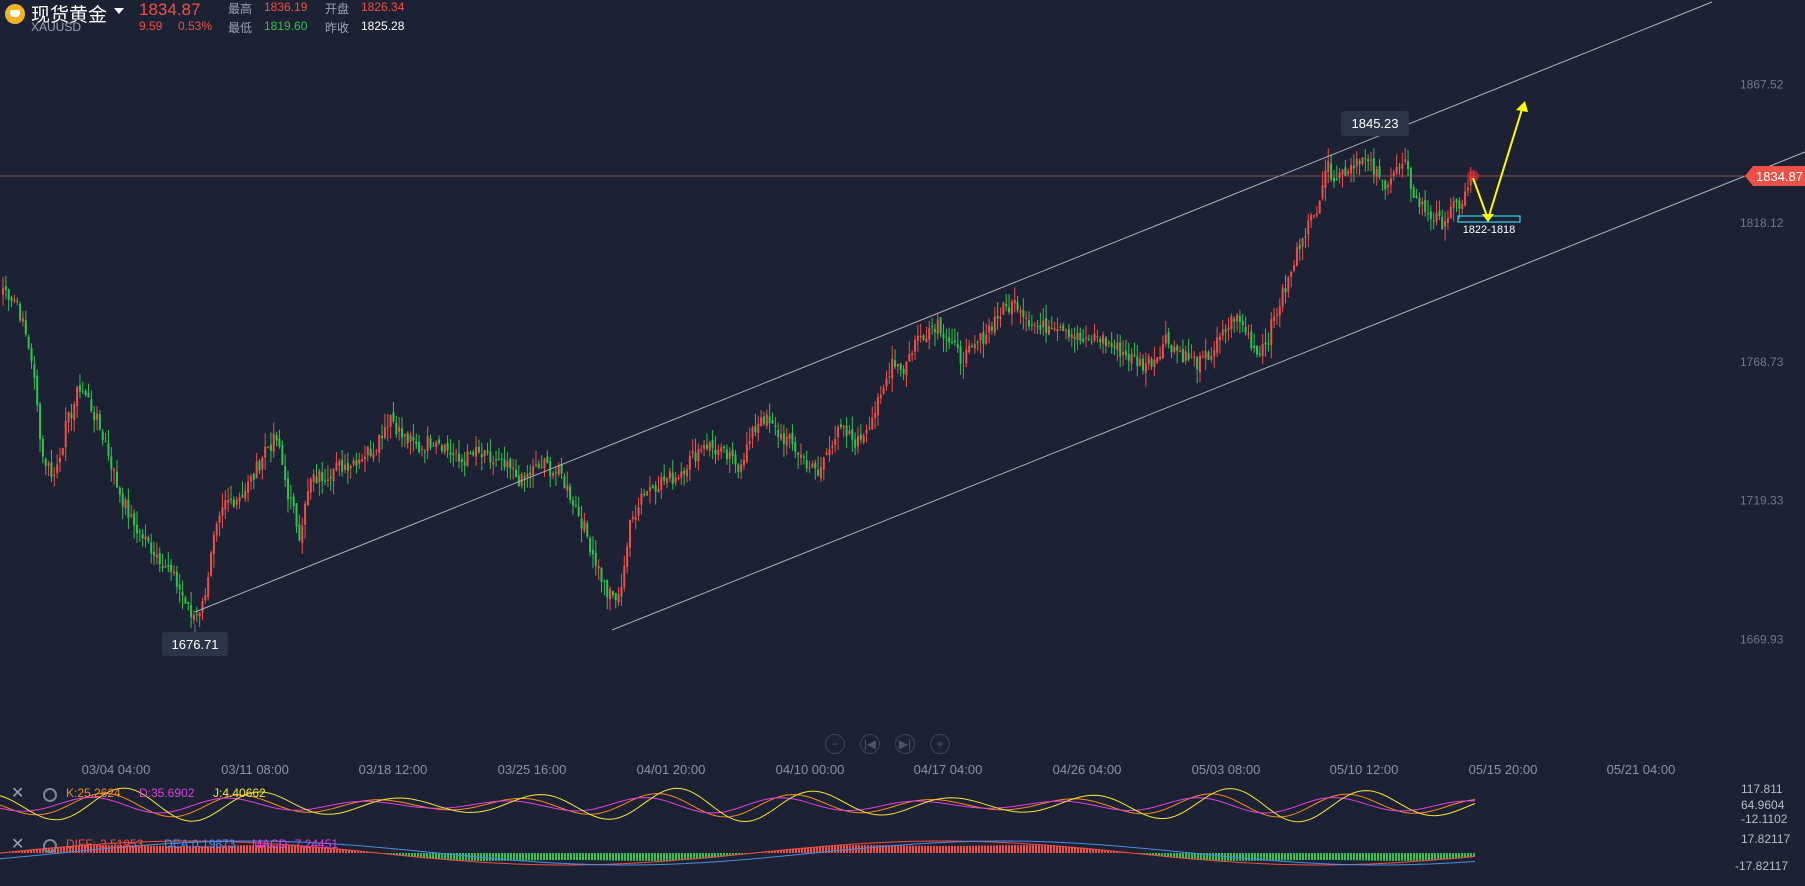  Describe the element at coordinates (50, 846) in the screenshot. I see `macd-settings-icon` at that location.